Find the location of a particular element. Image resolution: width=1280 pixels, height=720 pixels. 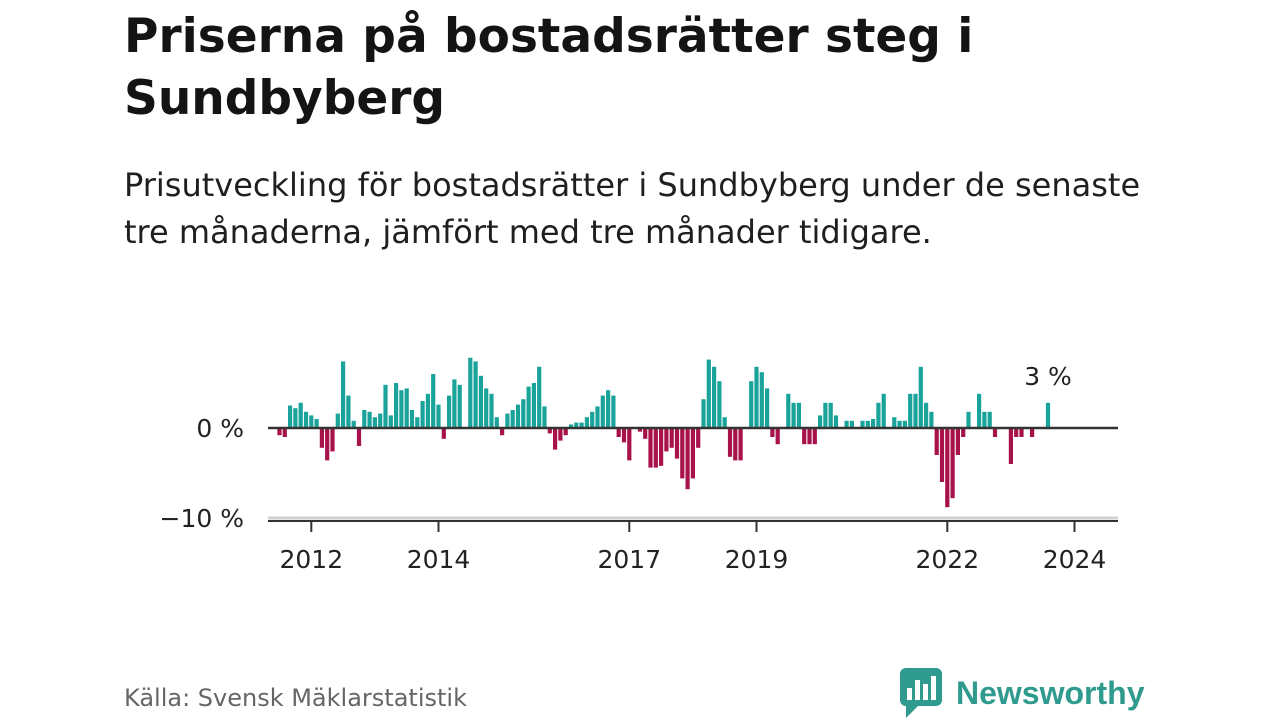

x-tick-label: 2024 is located at coordinates (1075, 559).